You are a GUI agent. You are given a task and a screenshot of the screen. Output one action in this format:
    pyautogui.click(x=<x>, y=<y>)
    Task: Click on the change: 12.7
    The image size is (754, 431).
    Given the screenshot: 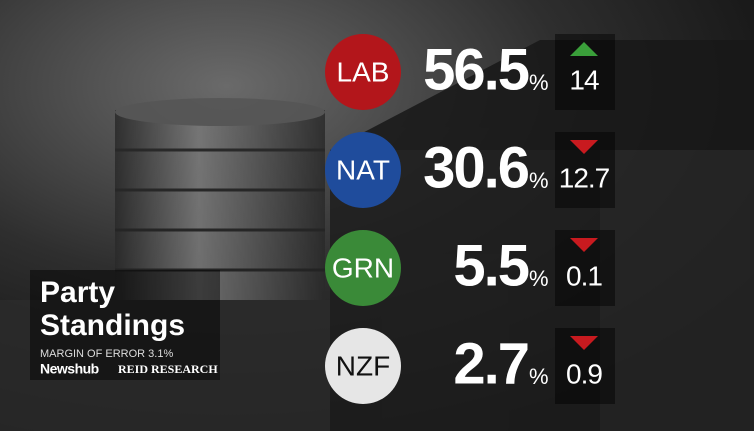 What is the action you would take?
    pyautogui.click(x=584, y=177)
    